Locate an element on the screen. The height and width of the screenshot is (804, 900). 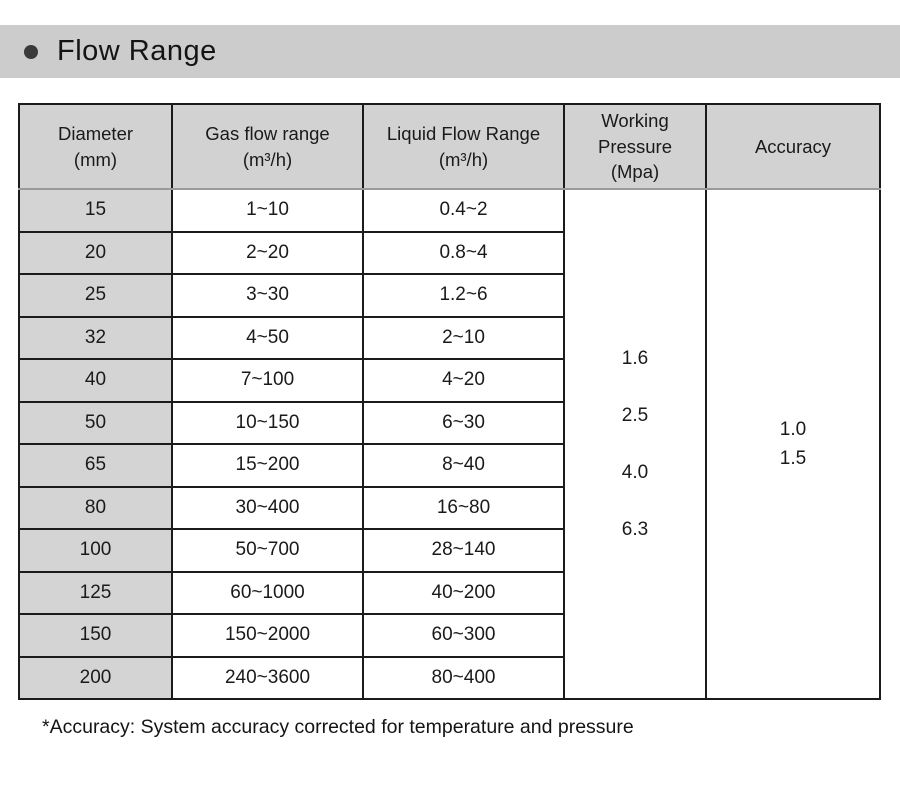
col-header-diameter: Diameter (mm) is located at coordinates (95, 146).